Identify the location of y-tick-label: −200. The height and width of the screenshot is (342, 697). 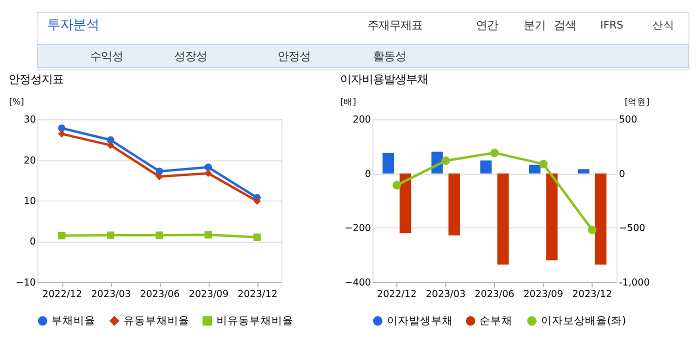
(357, 228).